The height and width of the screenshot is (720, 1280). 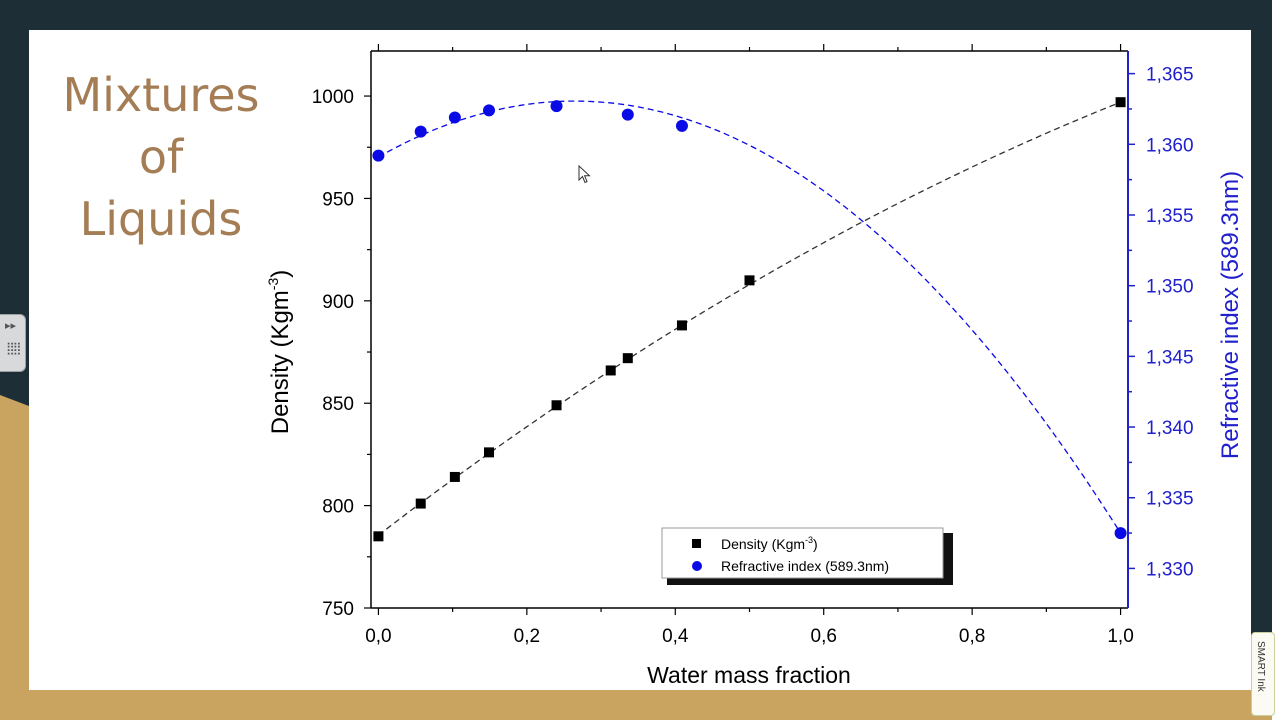 What do you see at coordinates (280, 274) in the screenshot?
I see `y-axis-left-label-end: )` at bounding box center [280, 274].